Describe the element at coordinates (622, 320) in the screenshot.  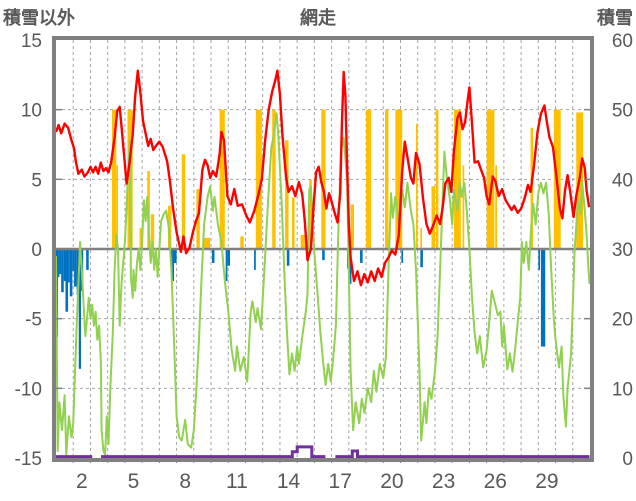
I see `right-axis-tick-label: 20` at that location.